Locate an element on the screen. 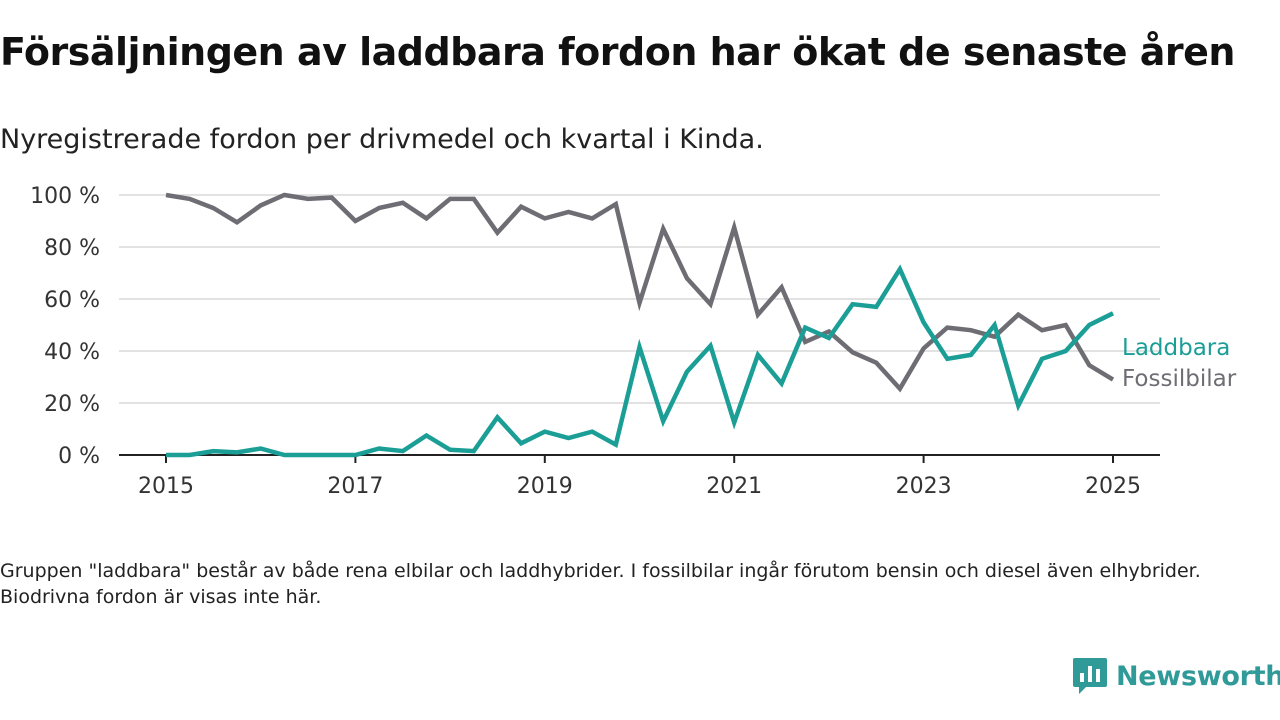  y-tick-label: 20 % is located at coordinates (72, 404).